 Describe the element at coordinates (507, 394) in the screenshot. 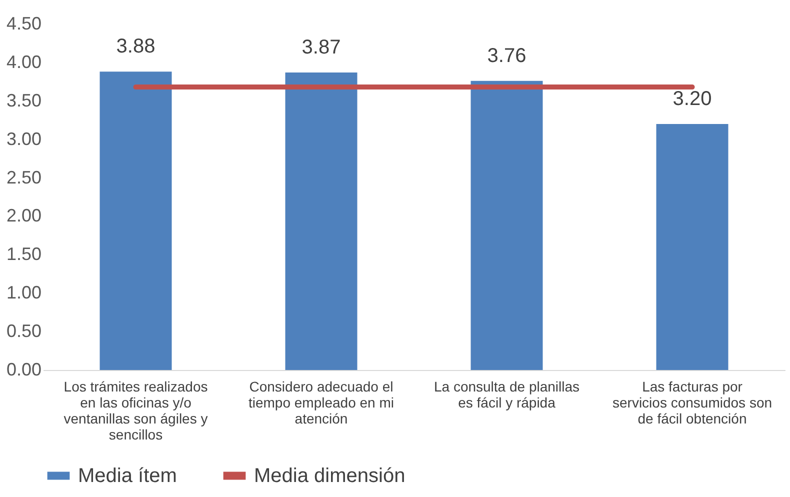

I see `x-tick-label: La consulta de planillas es fácil y rápida` at that location.